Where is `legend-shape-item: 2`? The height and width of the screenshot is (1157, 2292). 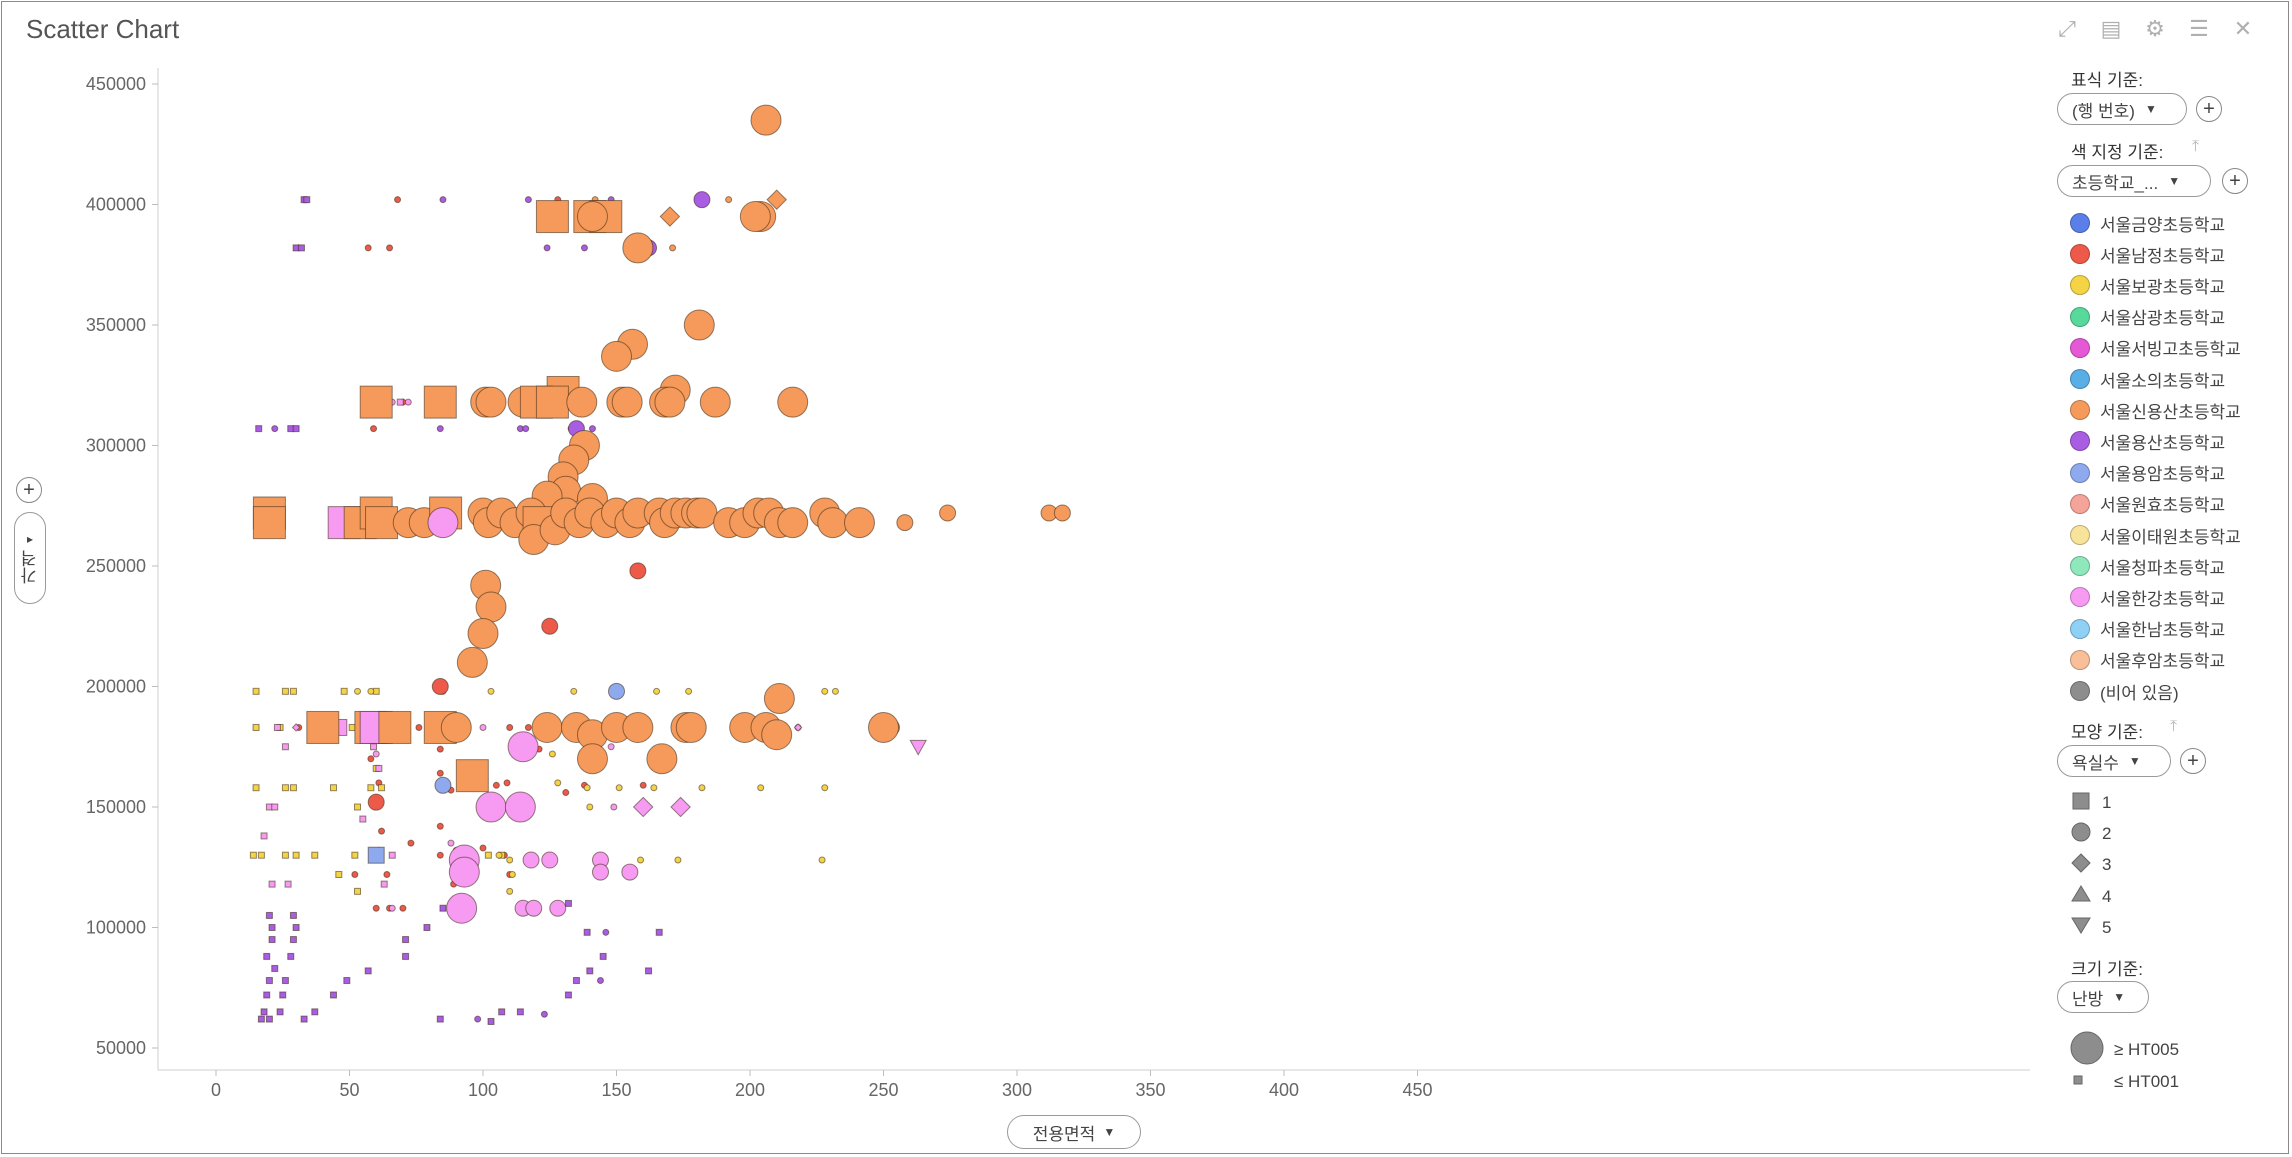
legend-shape-item: 2 is located at coordinates (2090, 834).